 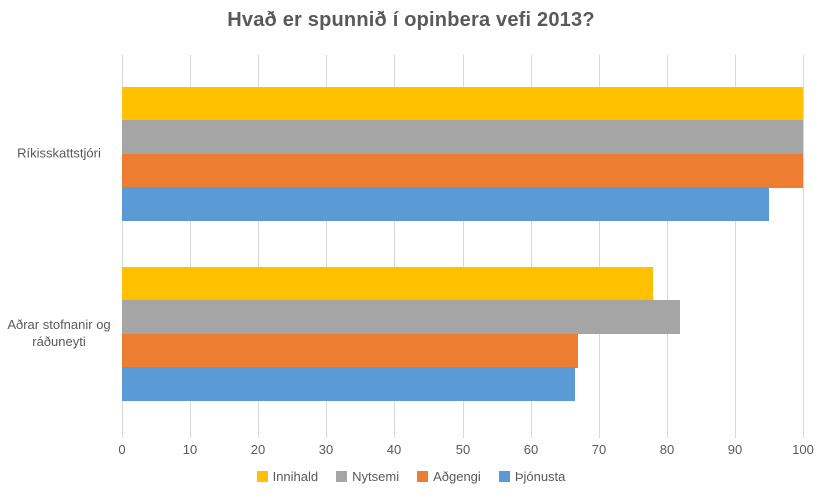 What do you see at coordinates (463, 449) in the screenshot?
I see `x-tick-label-50: 50` at bounding box center [463, 449].